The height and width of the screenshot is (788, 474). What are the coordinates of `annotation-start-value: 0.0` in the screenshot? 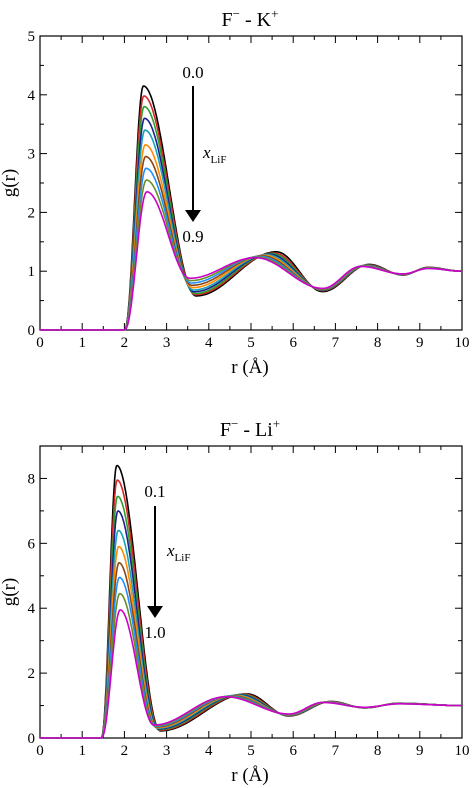 It's located at (192, 72).